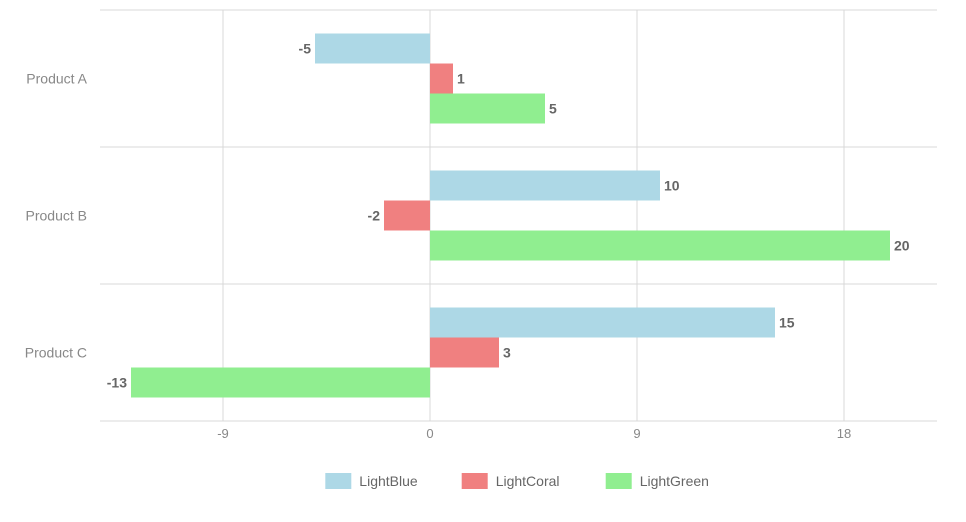  What do you see at coordinates (844, 433) in the screenshot?
I see `x-tick-label: 18` at bounding box center [844, 433].